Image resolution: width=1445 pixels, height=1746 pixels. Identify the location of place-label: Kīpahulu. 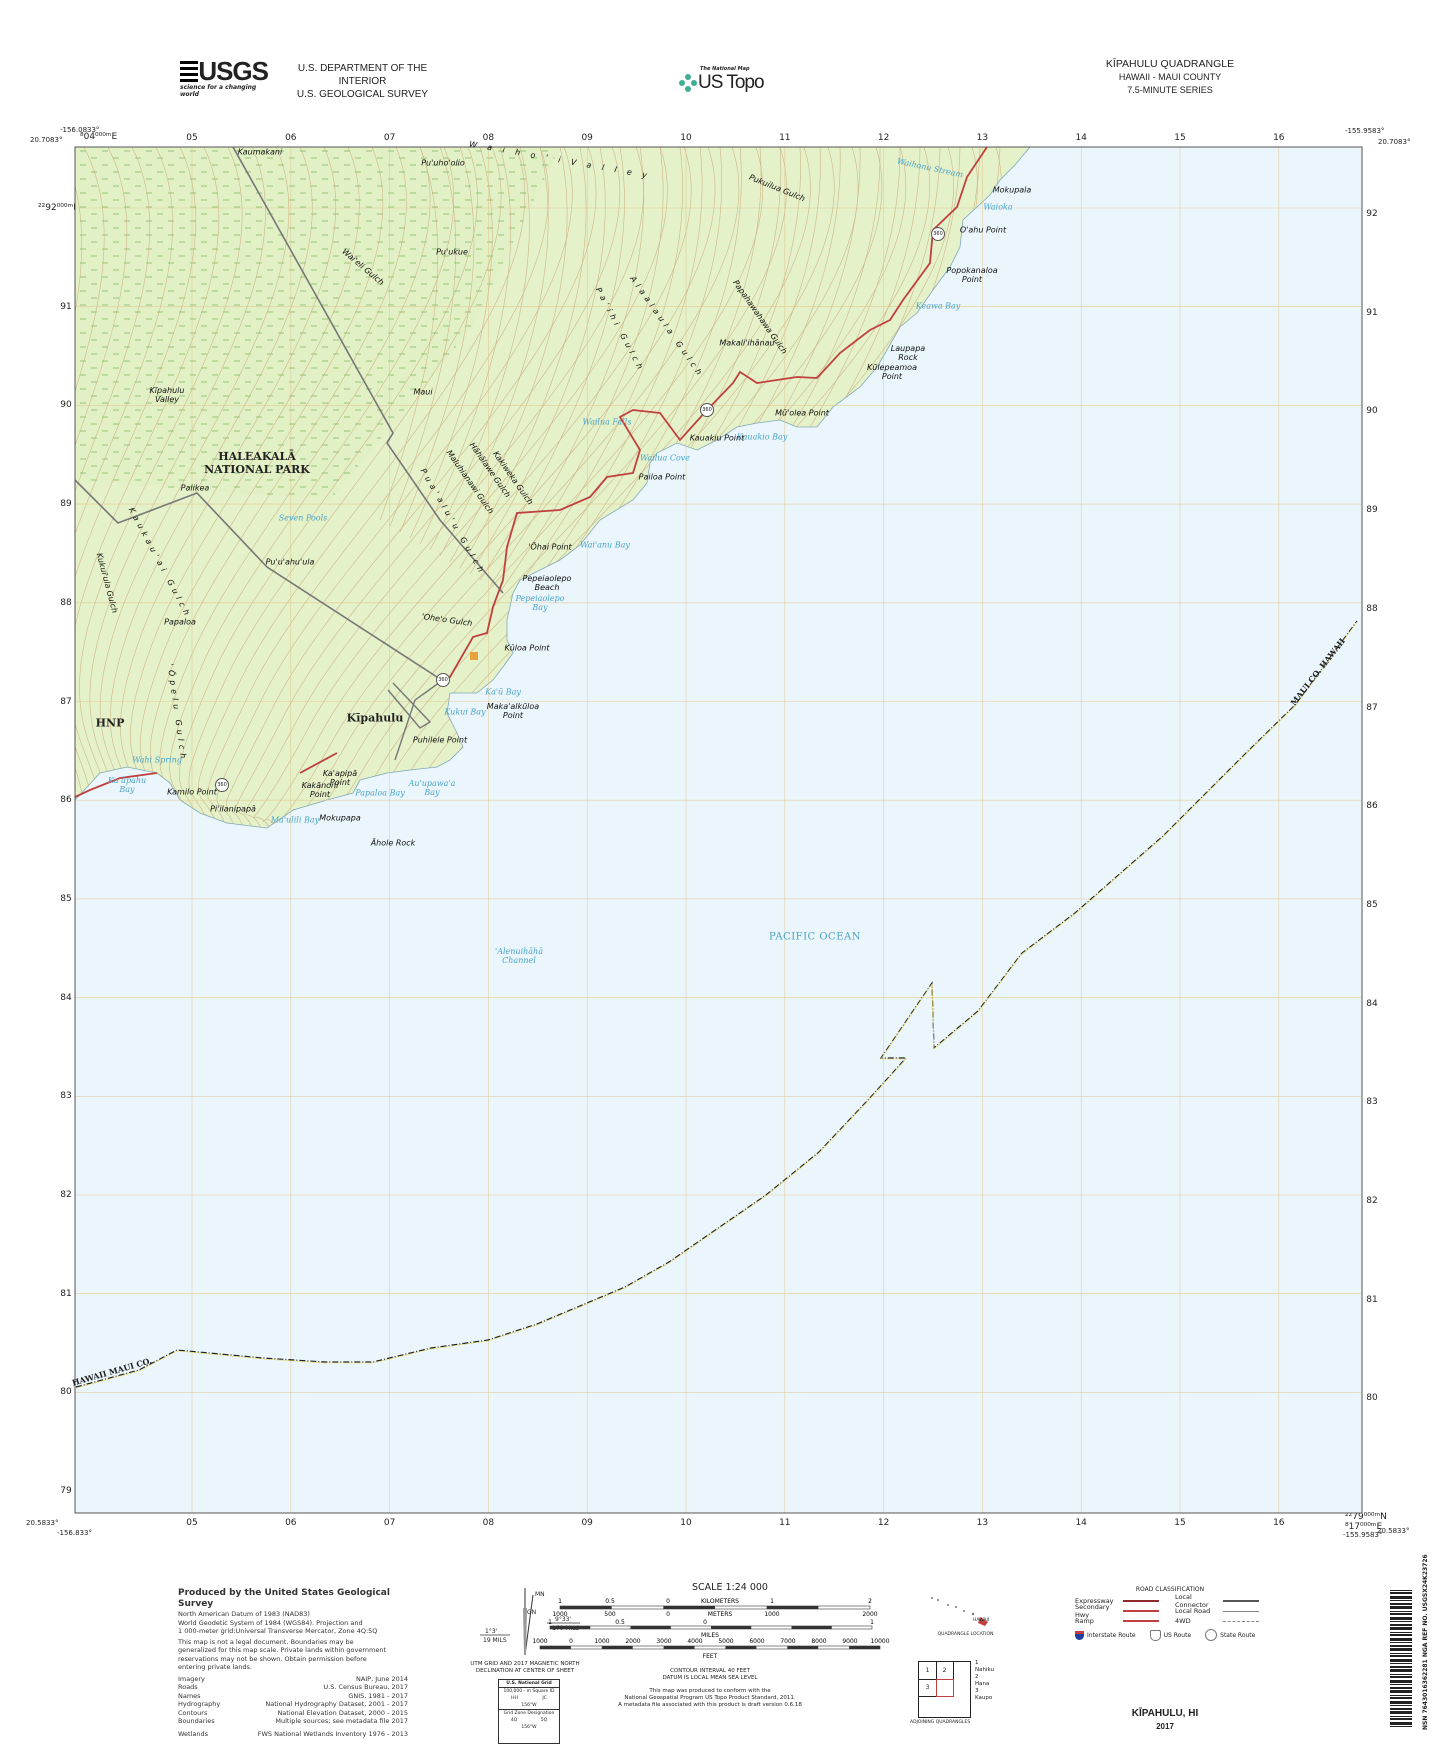
(375, 718).